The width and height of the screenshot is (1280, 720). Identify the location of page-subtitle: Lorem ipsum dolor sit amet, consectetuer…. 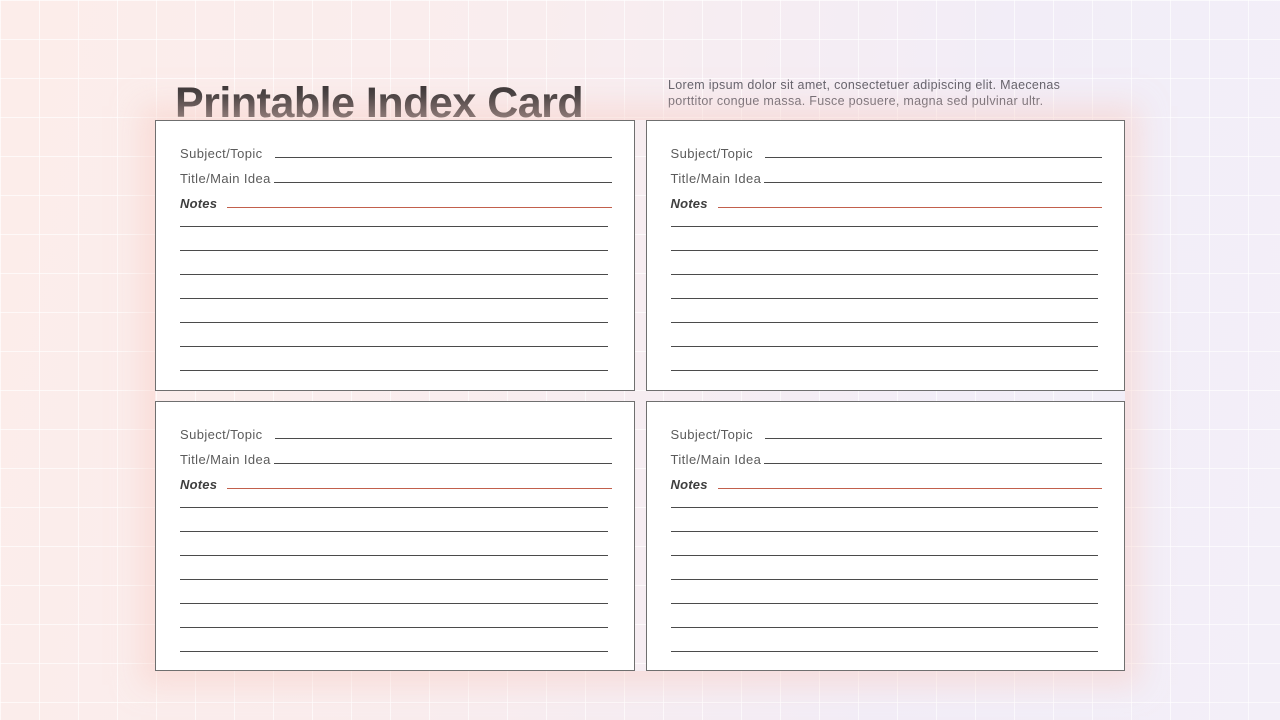
(864, 92).